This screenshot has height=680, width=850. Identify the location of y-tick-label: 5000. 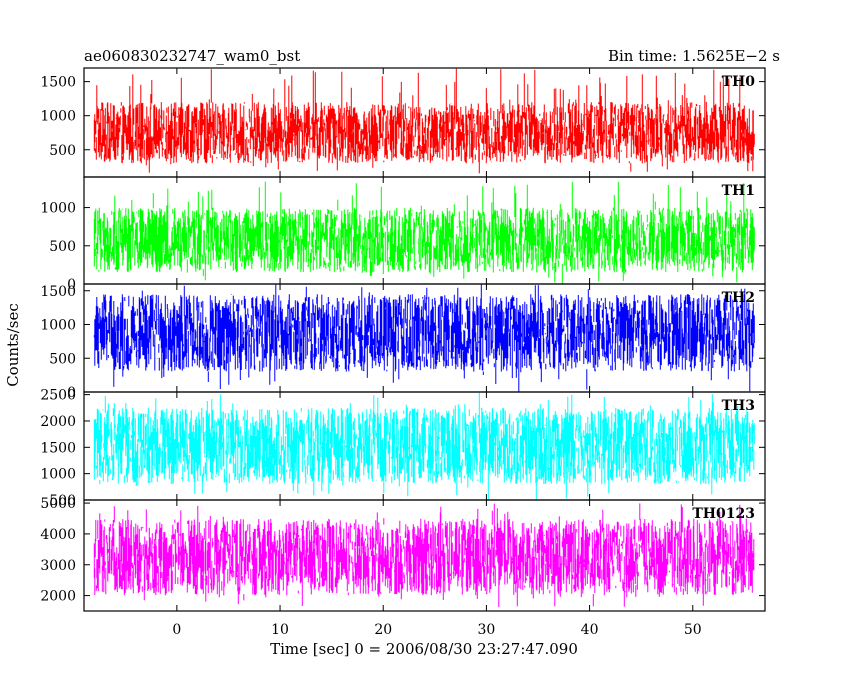
(58, 504).